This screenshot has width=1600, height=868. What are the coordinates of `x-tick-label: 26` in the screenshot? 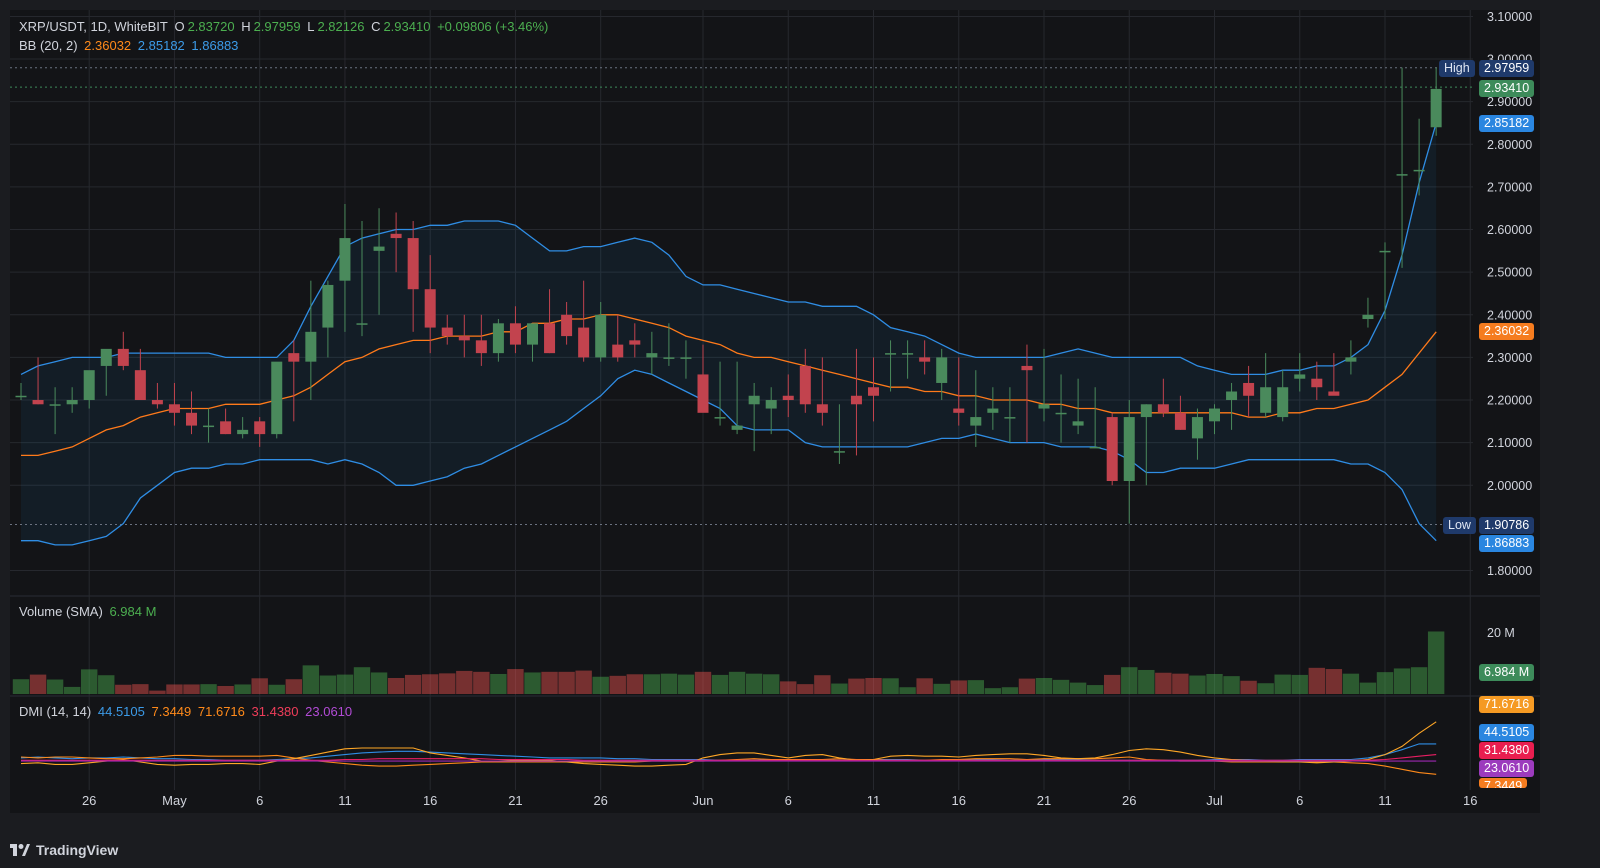 It's located at (600, 800).